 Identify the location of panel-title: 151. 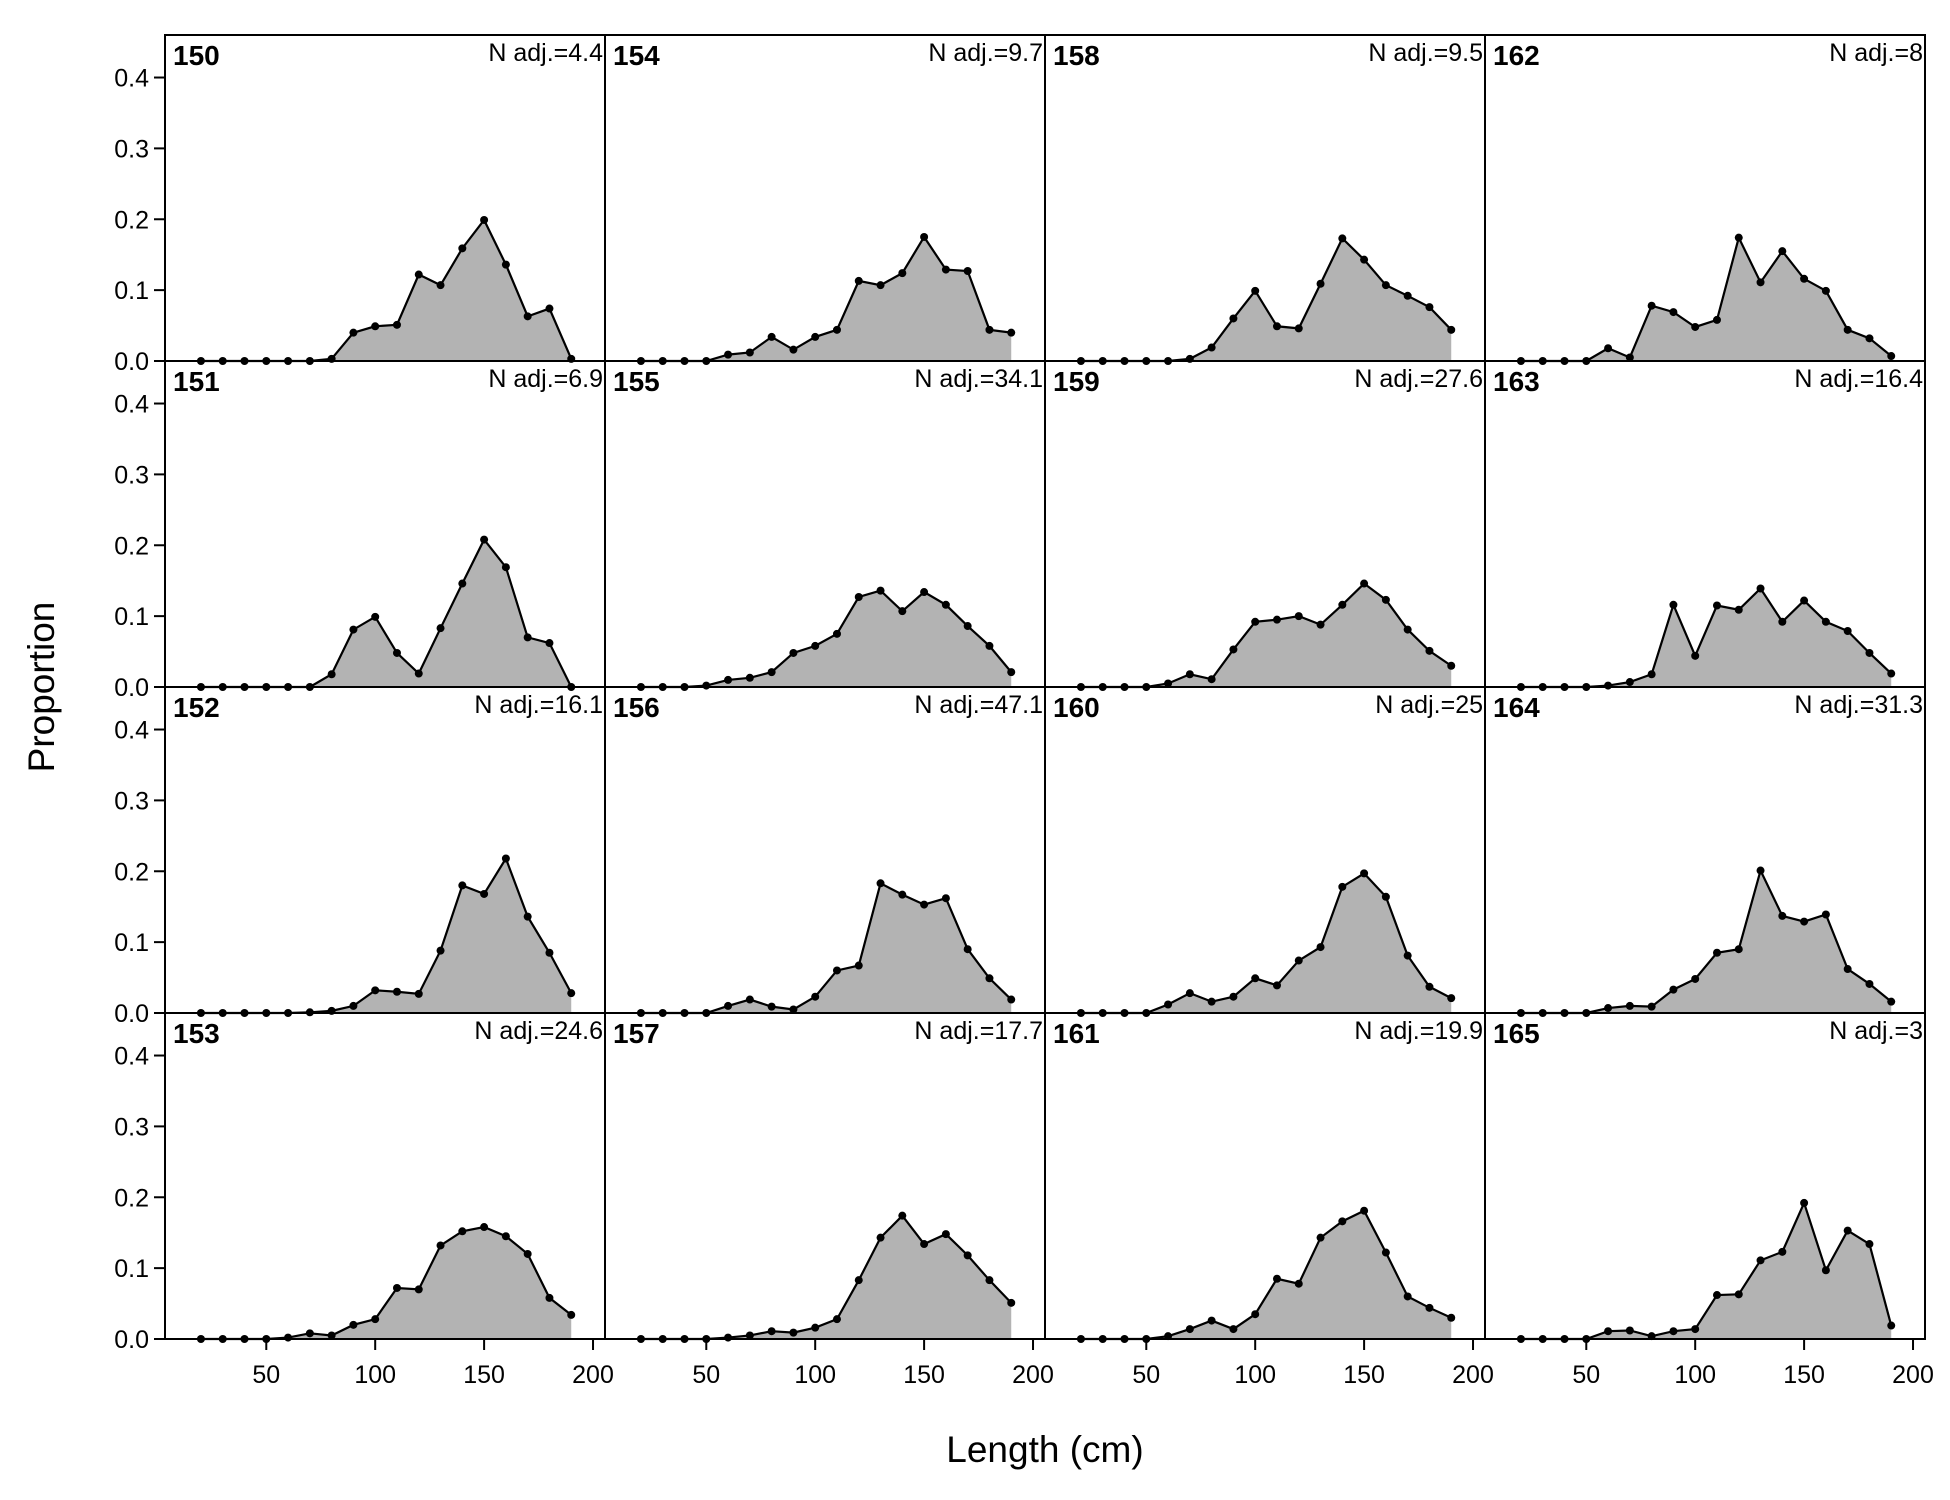
(196, 381).